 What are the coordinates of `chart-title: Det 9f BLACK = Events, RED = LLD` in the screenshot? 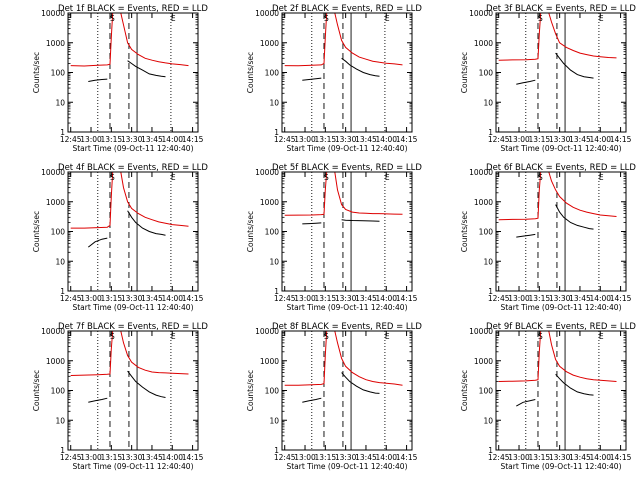 It's located at (561, 327).